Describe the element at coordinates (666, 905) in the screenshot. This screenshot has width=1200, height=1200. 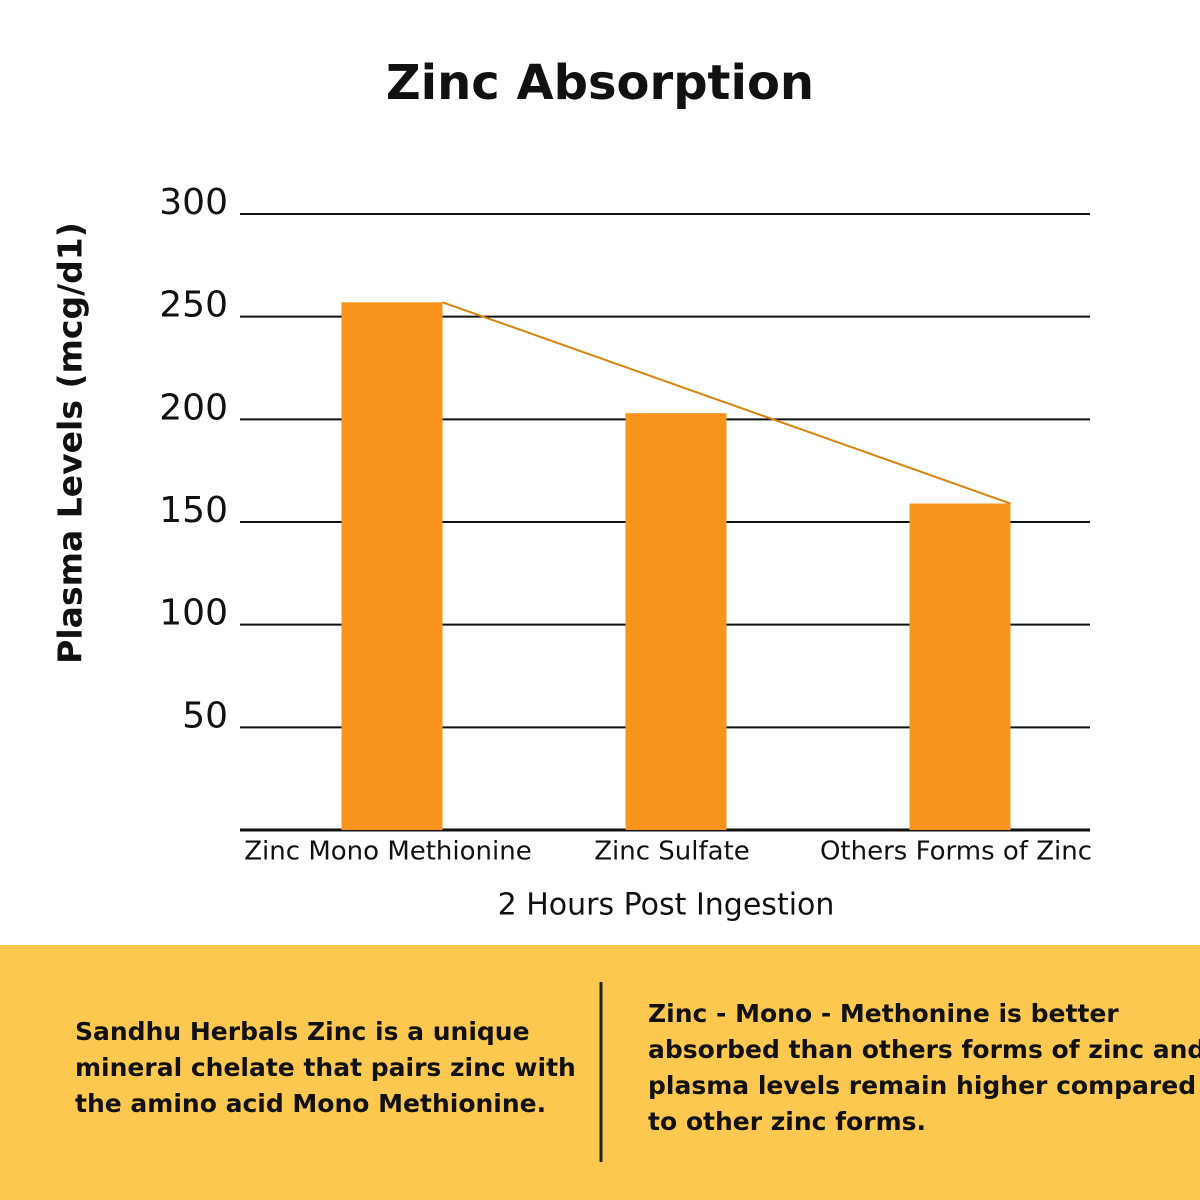
I see `x-axis-title: 2 Hours Post Ingestion` at that location.